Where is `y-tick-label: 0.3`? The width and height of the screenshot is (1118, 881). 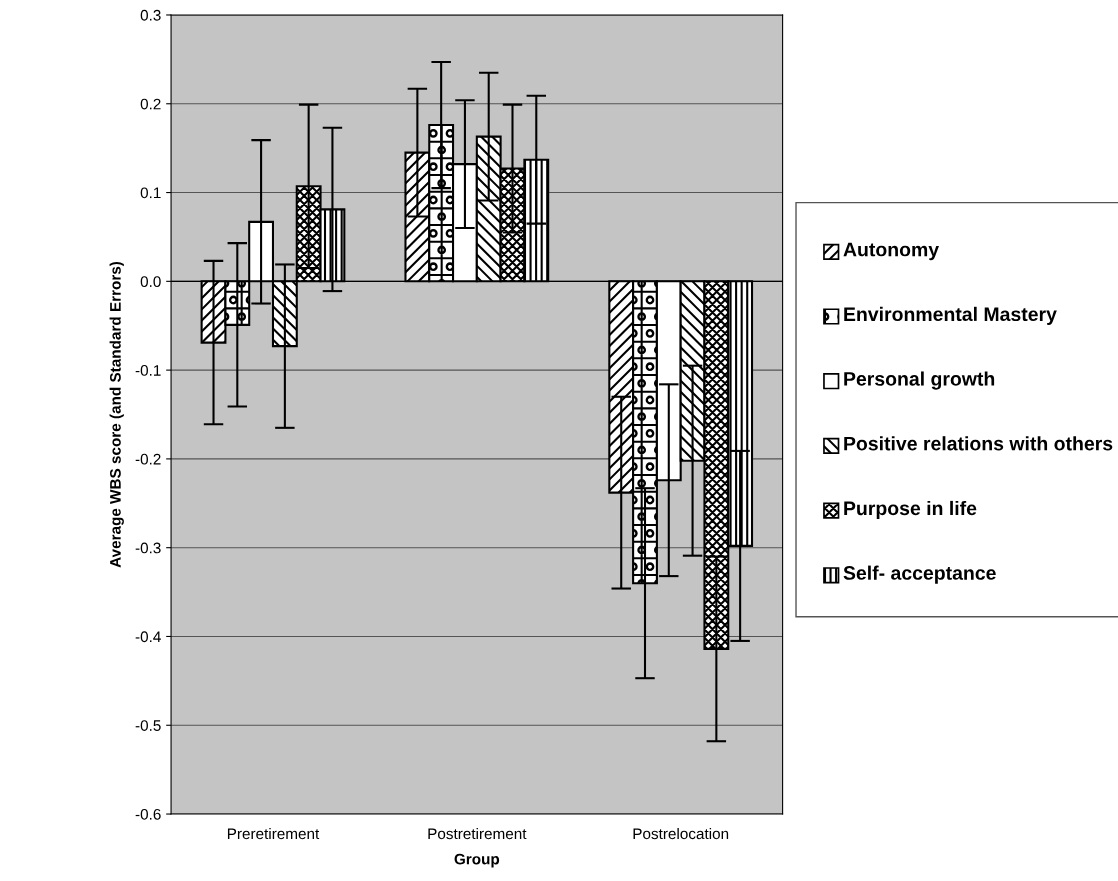
y-tick-label: 0.3 is located at coordinates (150, 15).